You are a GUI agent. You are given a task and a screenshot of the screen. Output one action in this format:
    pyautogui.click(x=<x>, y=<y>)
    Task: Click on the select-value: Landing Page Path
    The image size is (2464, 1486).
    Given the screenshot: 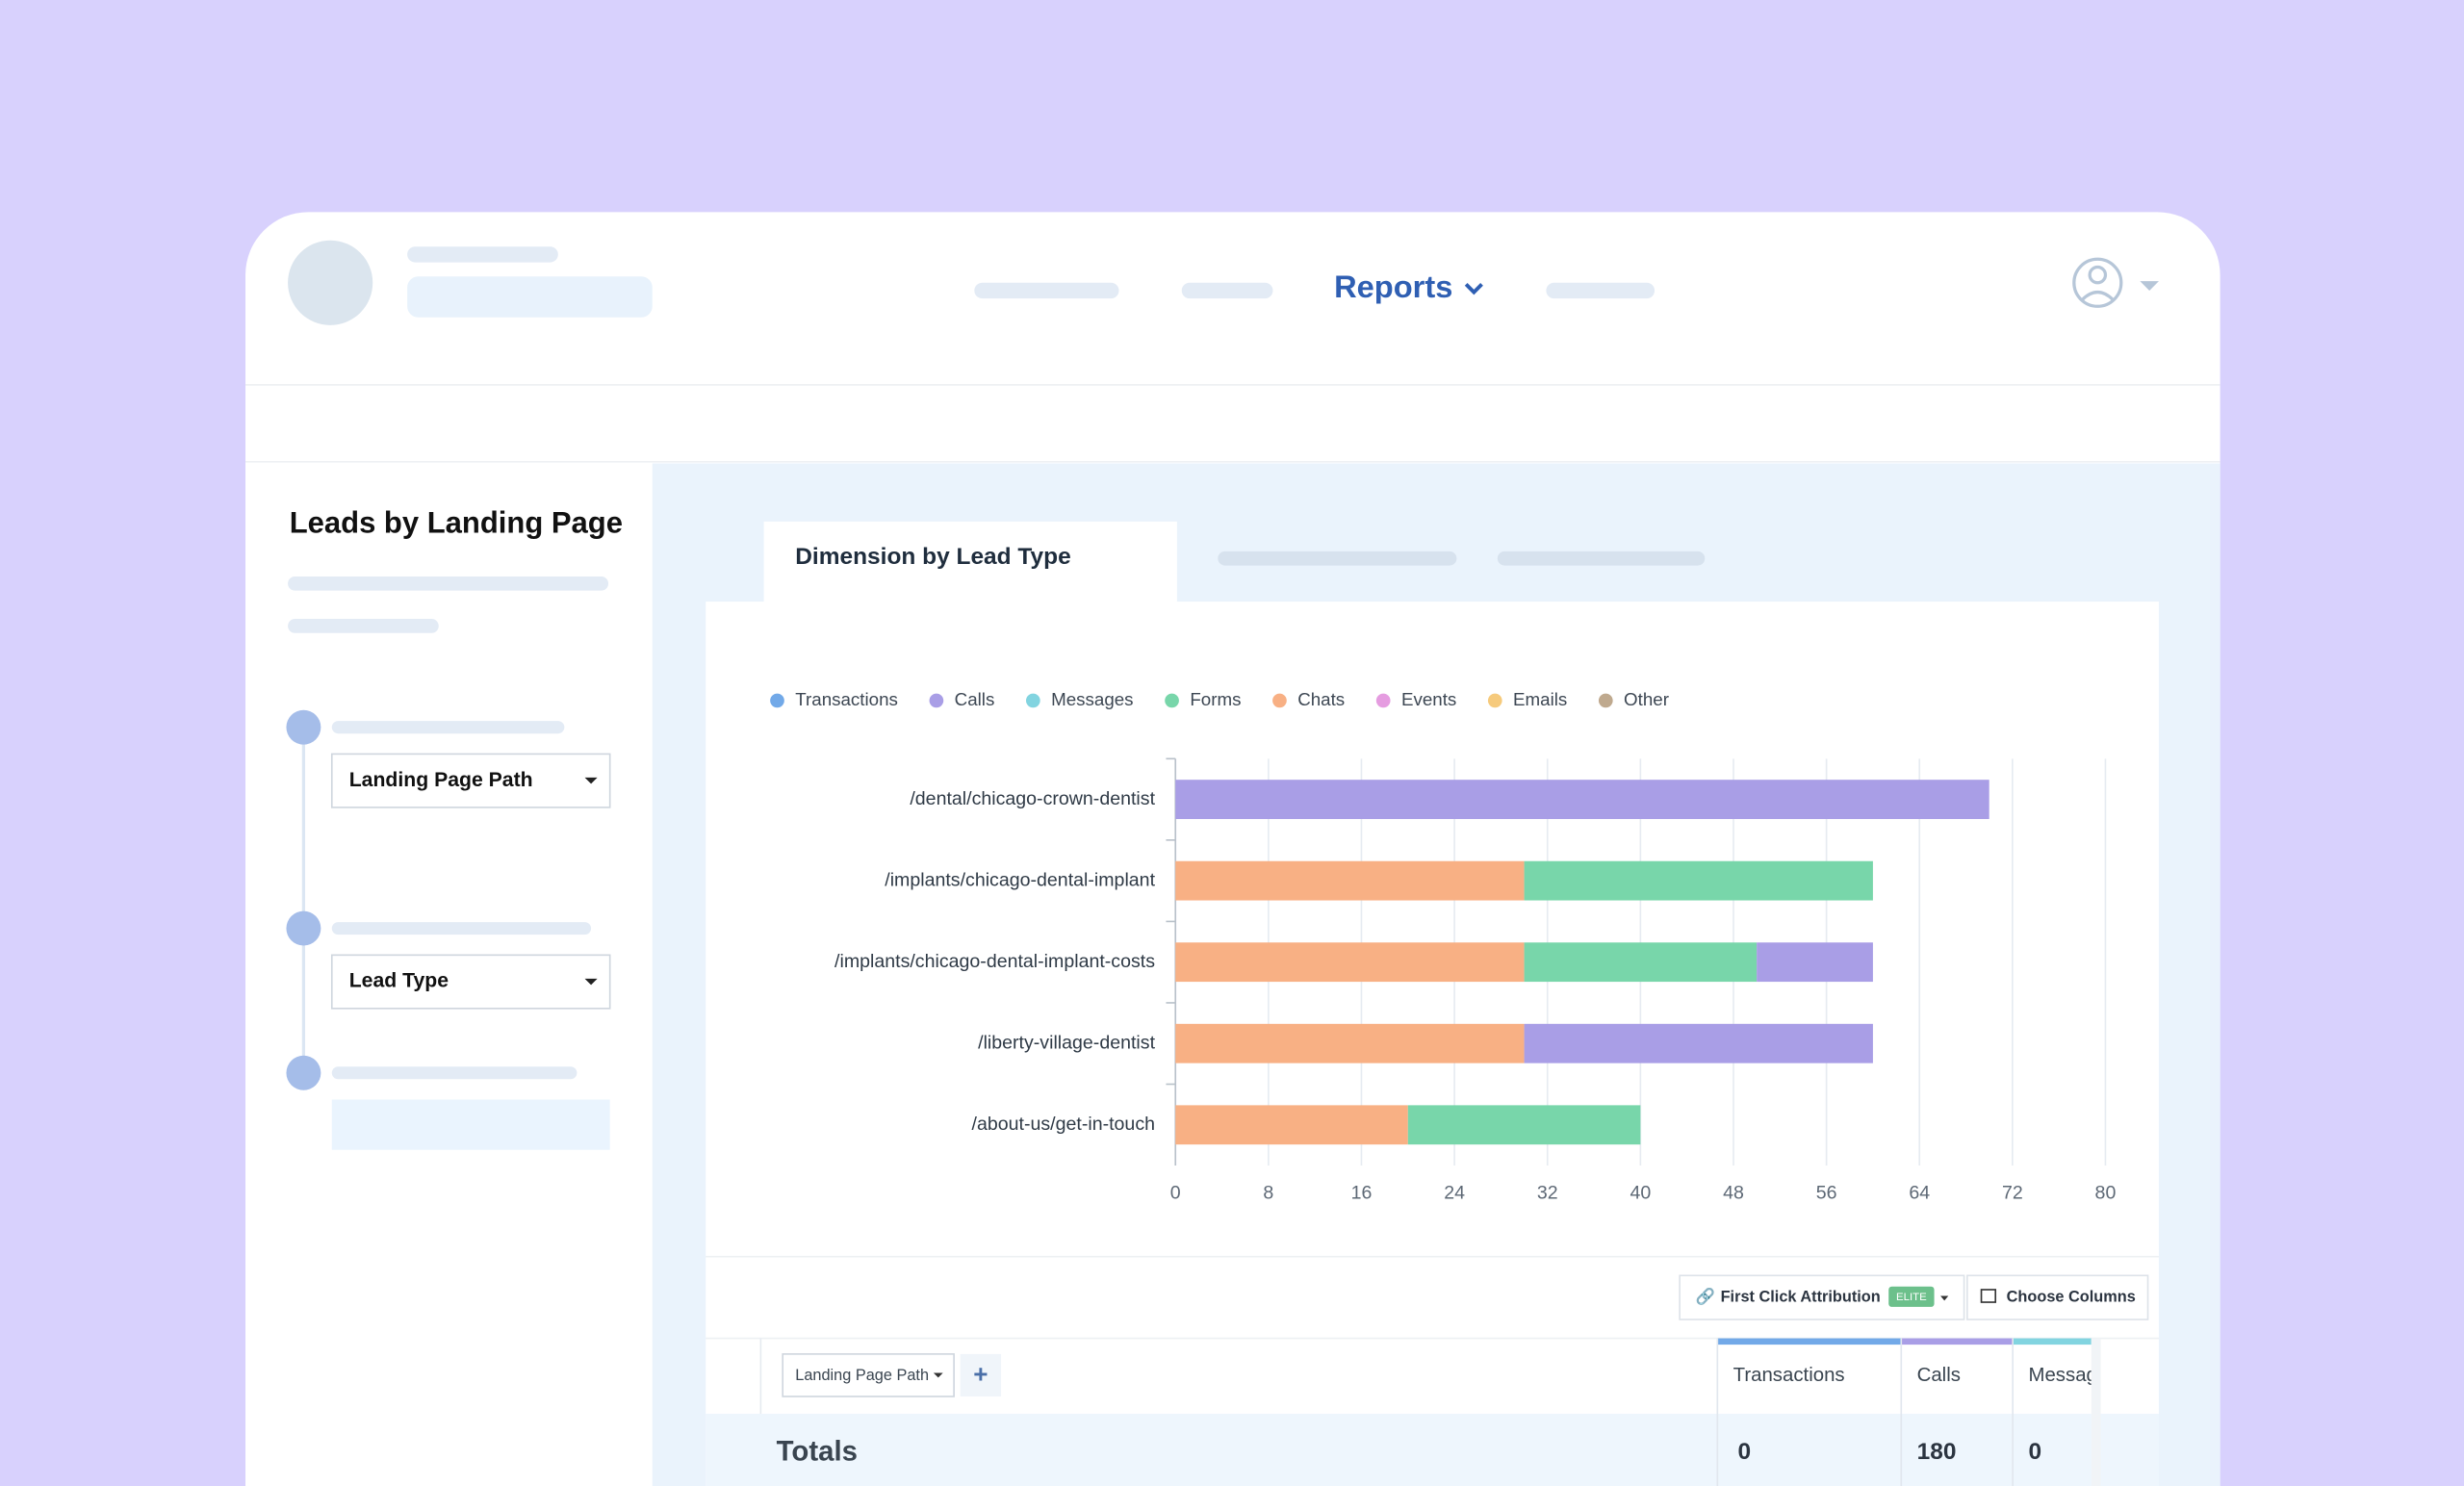 What is the action you would take?
    pyautogui.click(x=441, y=780)
    